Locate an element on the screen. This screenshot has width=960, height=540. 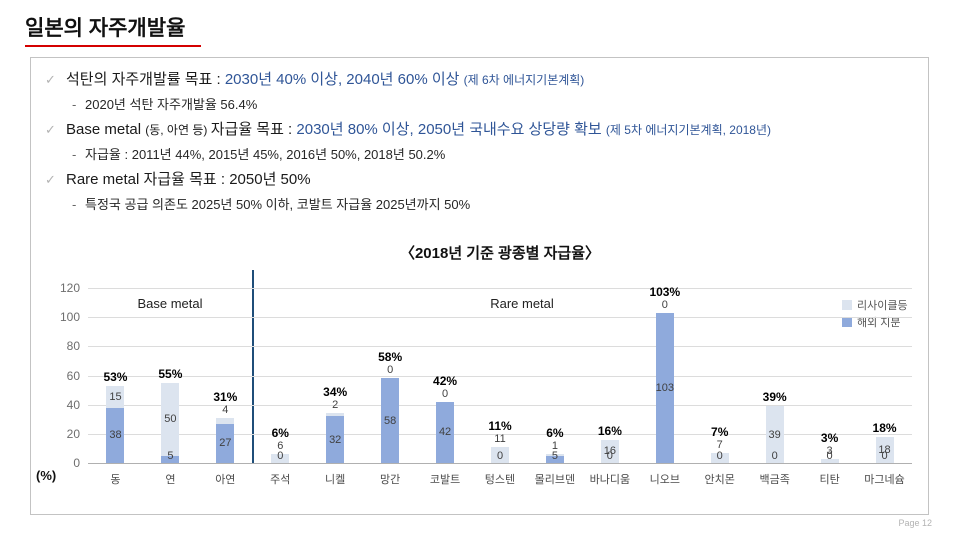
y-axis-tick-label: 120 is located at coordinates (69, 288).